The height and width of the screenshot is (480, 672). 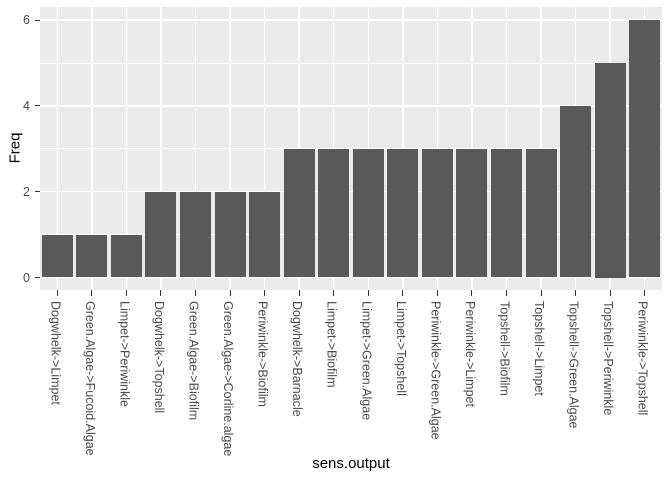 I want to click on y-tick-label: 6, so click(x=26, y=20).